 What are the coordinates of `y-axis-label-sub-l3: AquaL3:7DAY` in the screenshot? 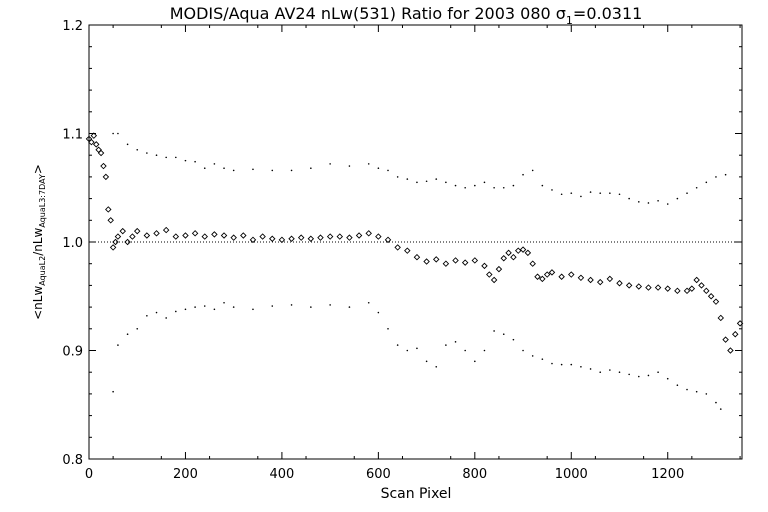 It's located at (42, 201).